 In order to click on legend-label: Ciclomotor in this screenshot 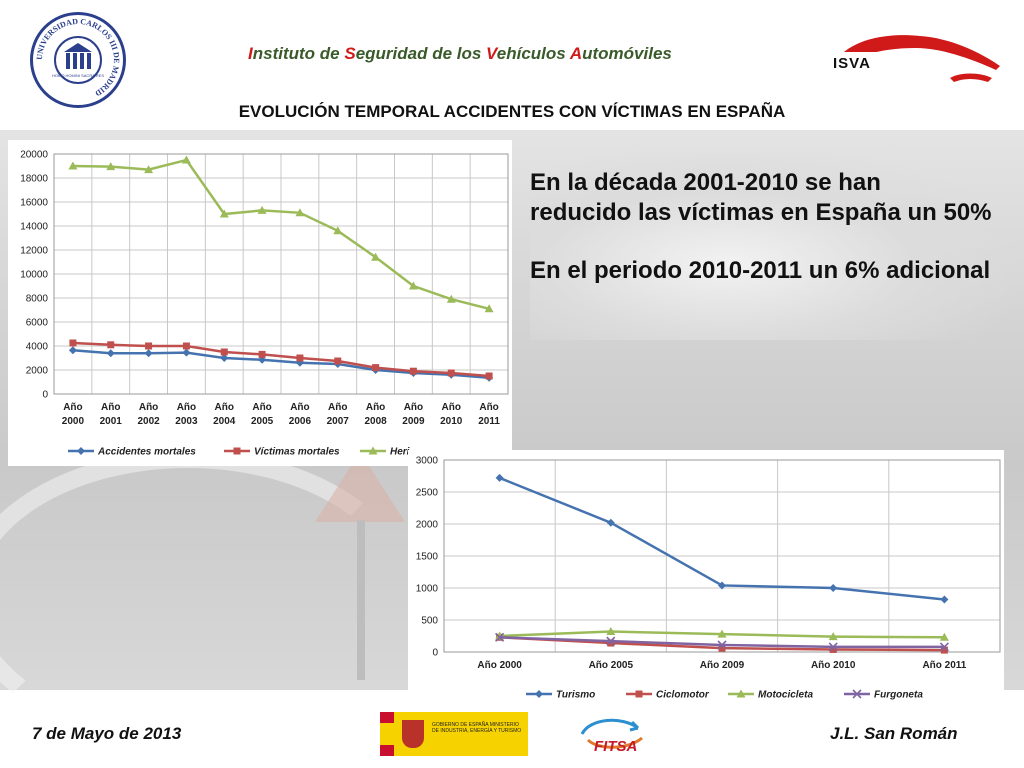, I will do `click(683, 695)`.